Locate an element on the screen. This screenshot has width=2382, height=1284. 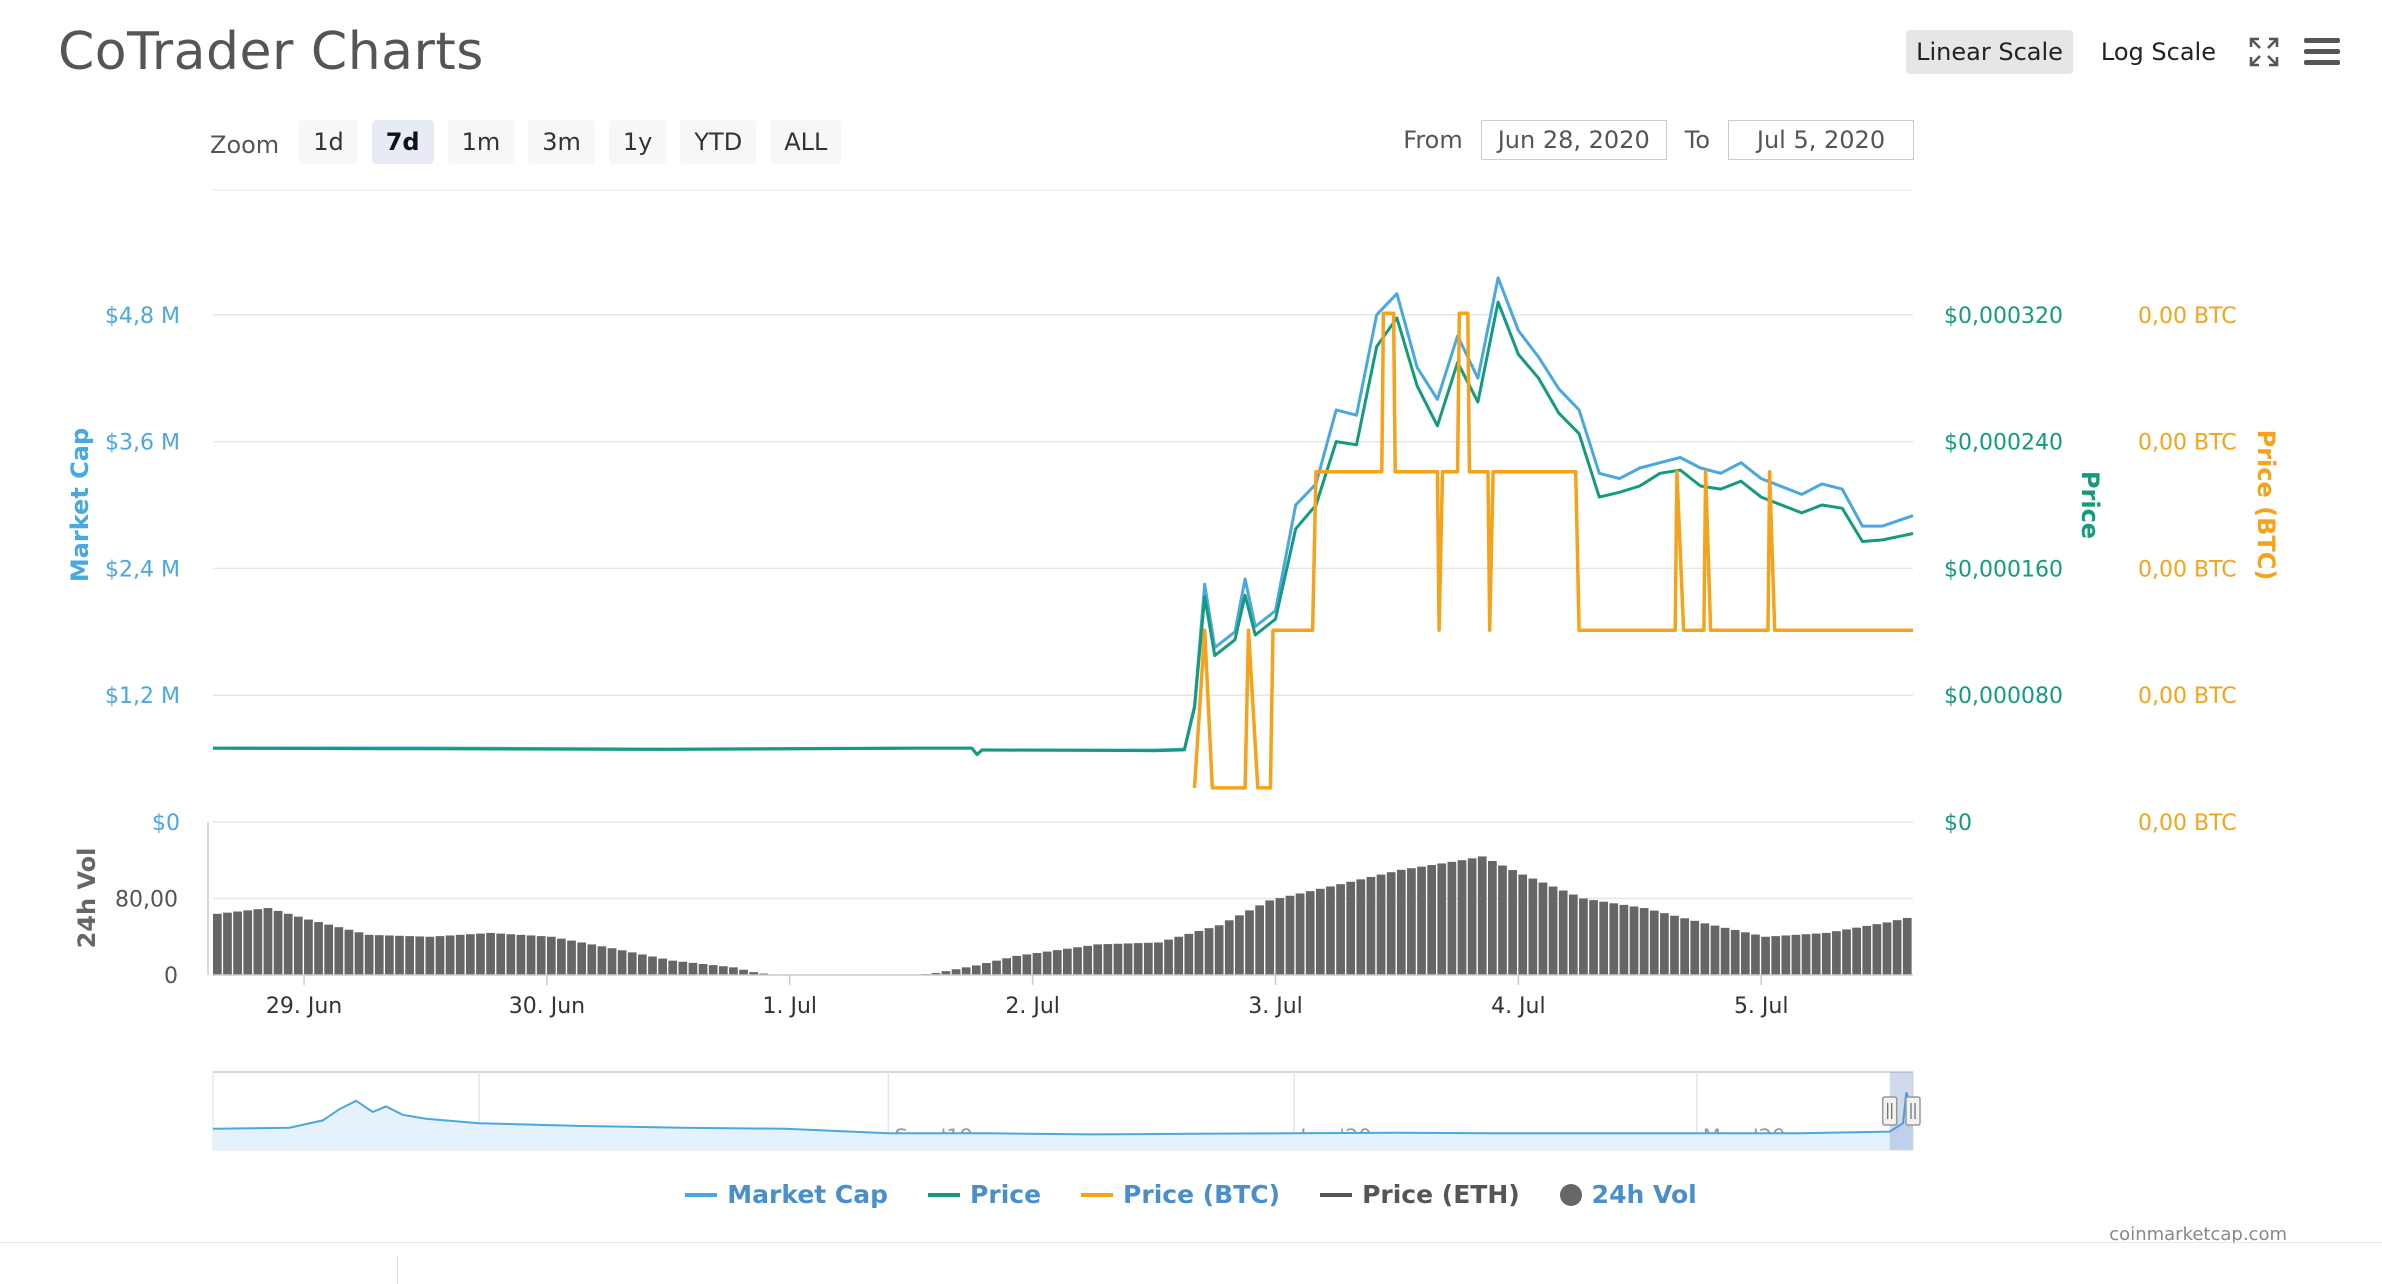
to-date-input is located at coordinates (1821, 140).